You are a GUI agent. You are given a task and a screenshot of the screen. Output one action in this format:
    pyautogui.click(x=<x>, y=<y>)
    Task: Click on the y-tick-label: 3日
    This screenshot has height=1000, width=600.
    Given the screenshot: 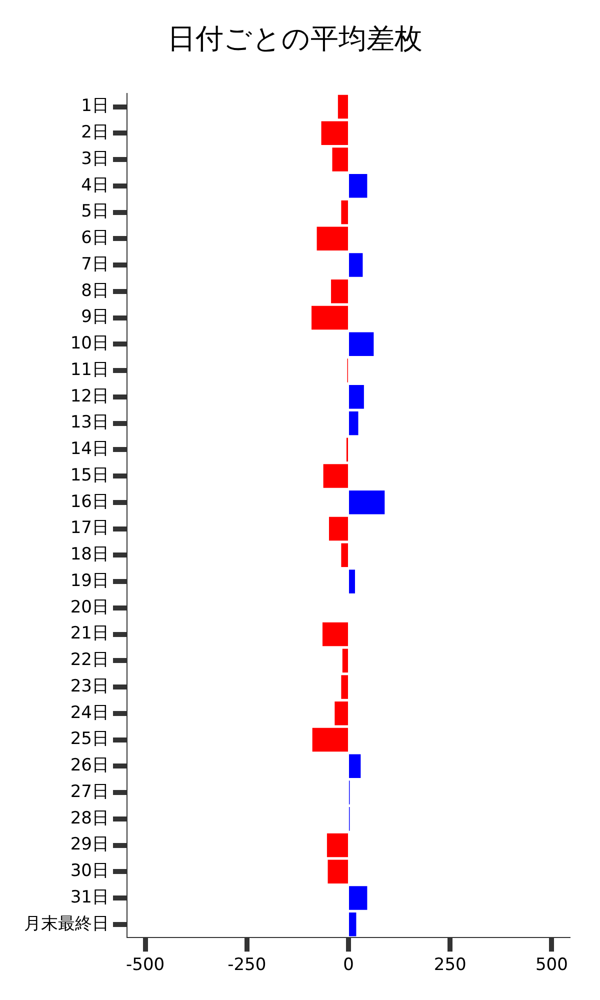 What is the action you would take?
    pyautogui.click(x=95, y=158)
    